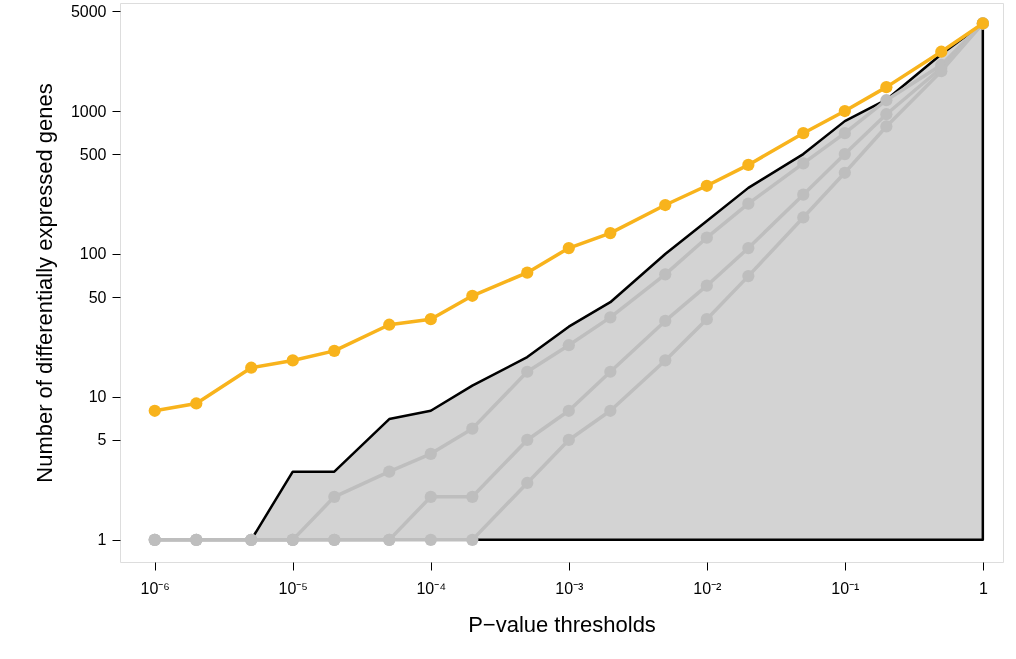 Image resolution: width=1016 pixels, height=659 pixels. What do you see at coordinates (88, 11) in the screenshot?
I see `y-tick-label: 5000` at bounding box center [88, 11].